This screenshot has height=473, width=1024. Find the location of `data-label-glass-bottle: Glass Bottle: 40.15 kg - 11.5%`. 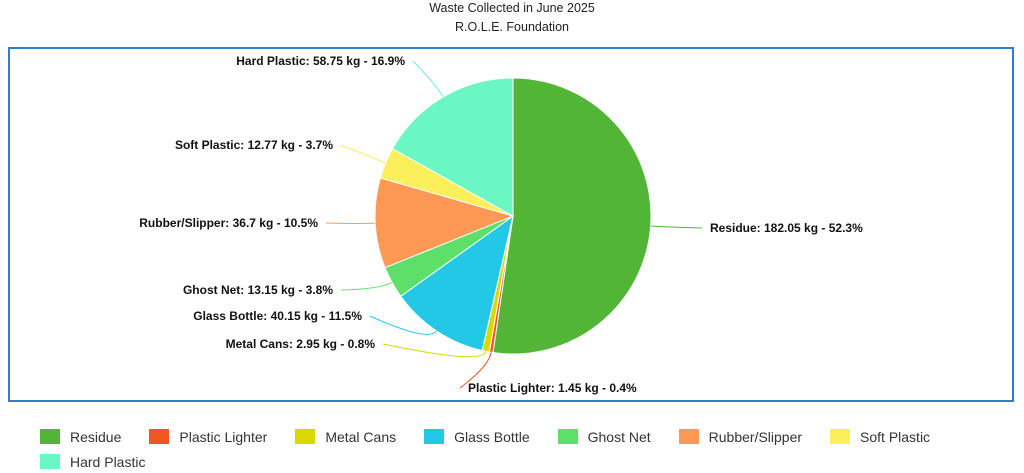

data-label-glass-bottle: Glass Bottle: 40.15 kg - 11.5% is located at coordinates (277, 316).